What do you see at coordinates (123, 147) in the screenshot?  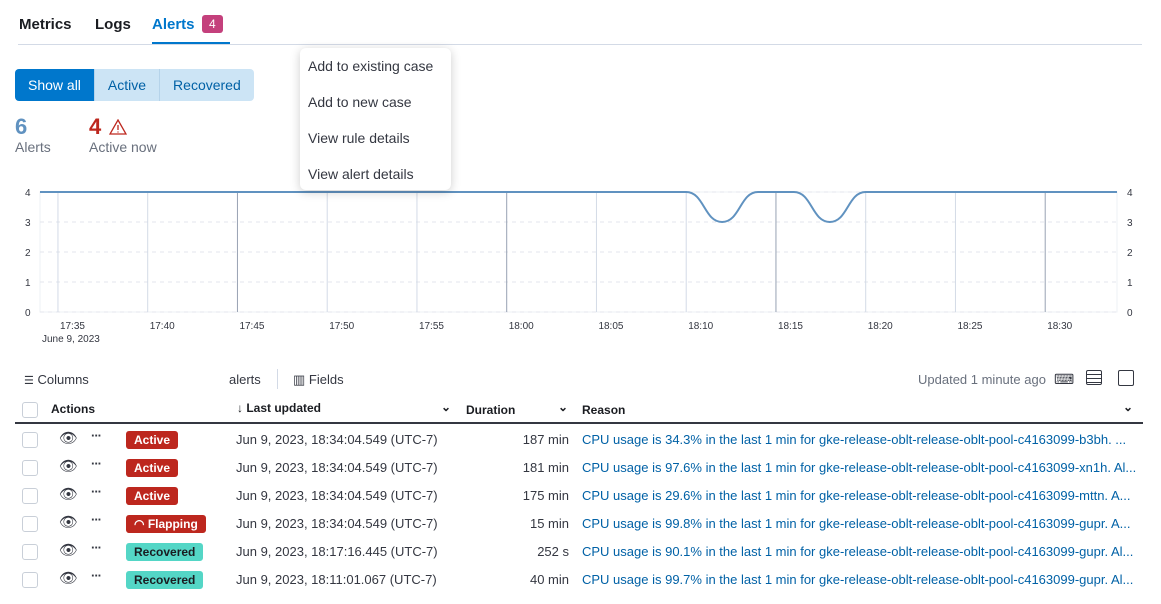 I see `active-now-label: Active now` at bounding box center [123, 147].